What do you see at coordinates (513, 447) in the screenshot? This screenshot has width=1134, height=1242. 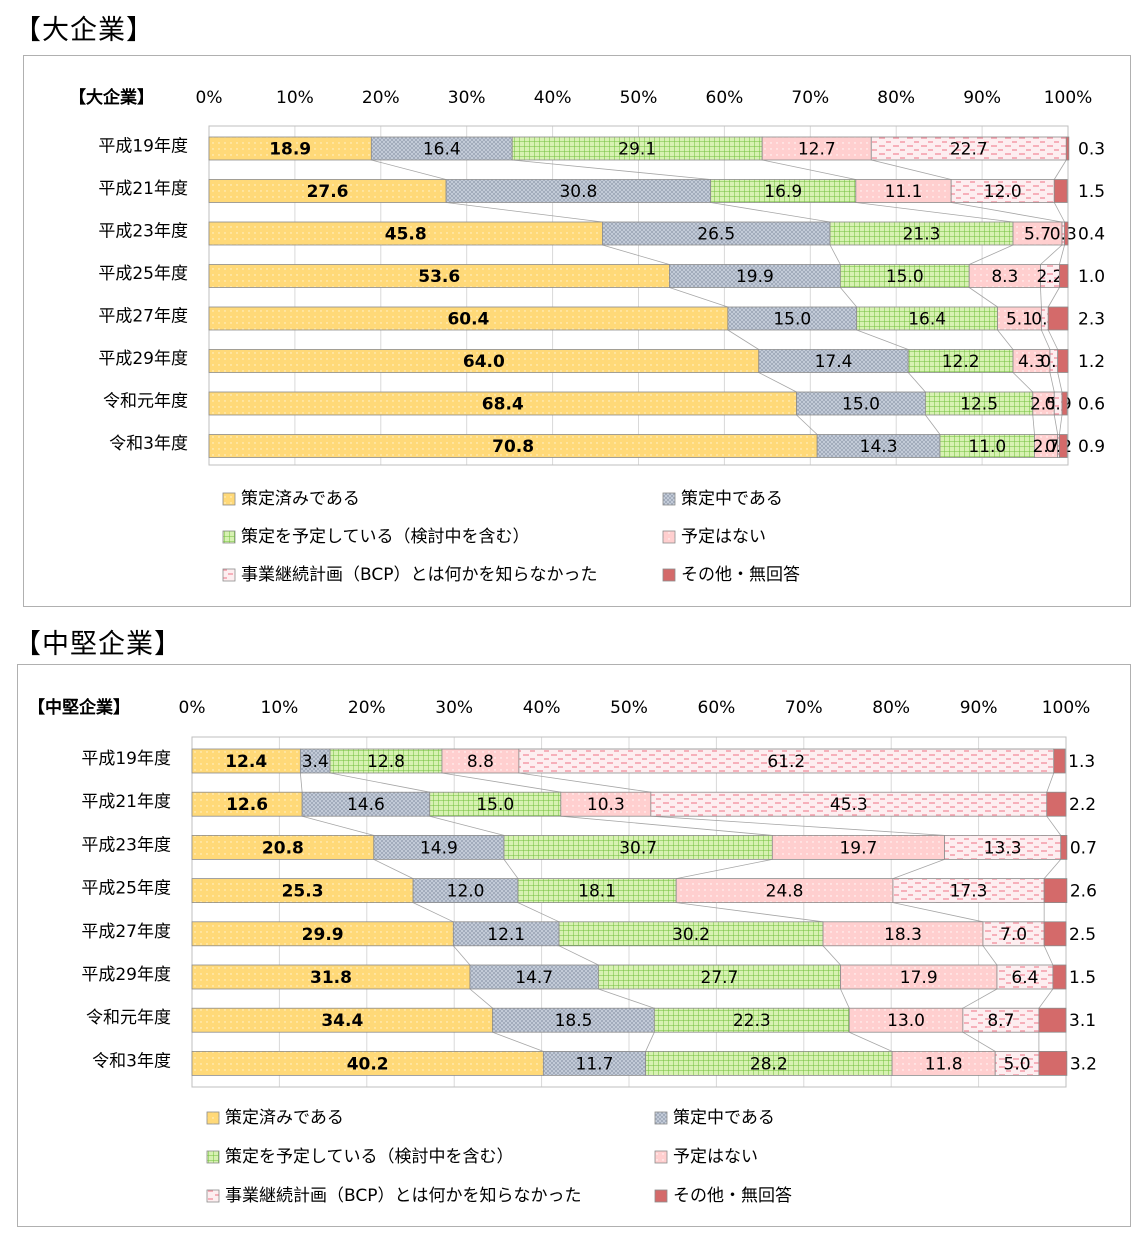 I see `data-label: 70.8` at bounding box center [513, 447].